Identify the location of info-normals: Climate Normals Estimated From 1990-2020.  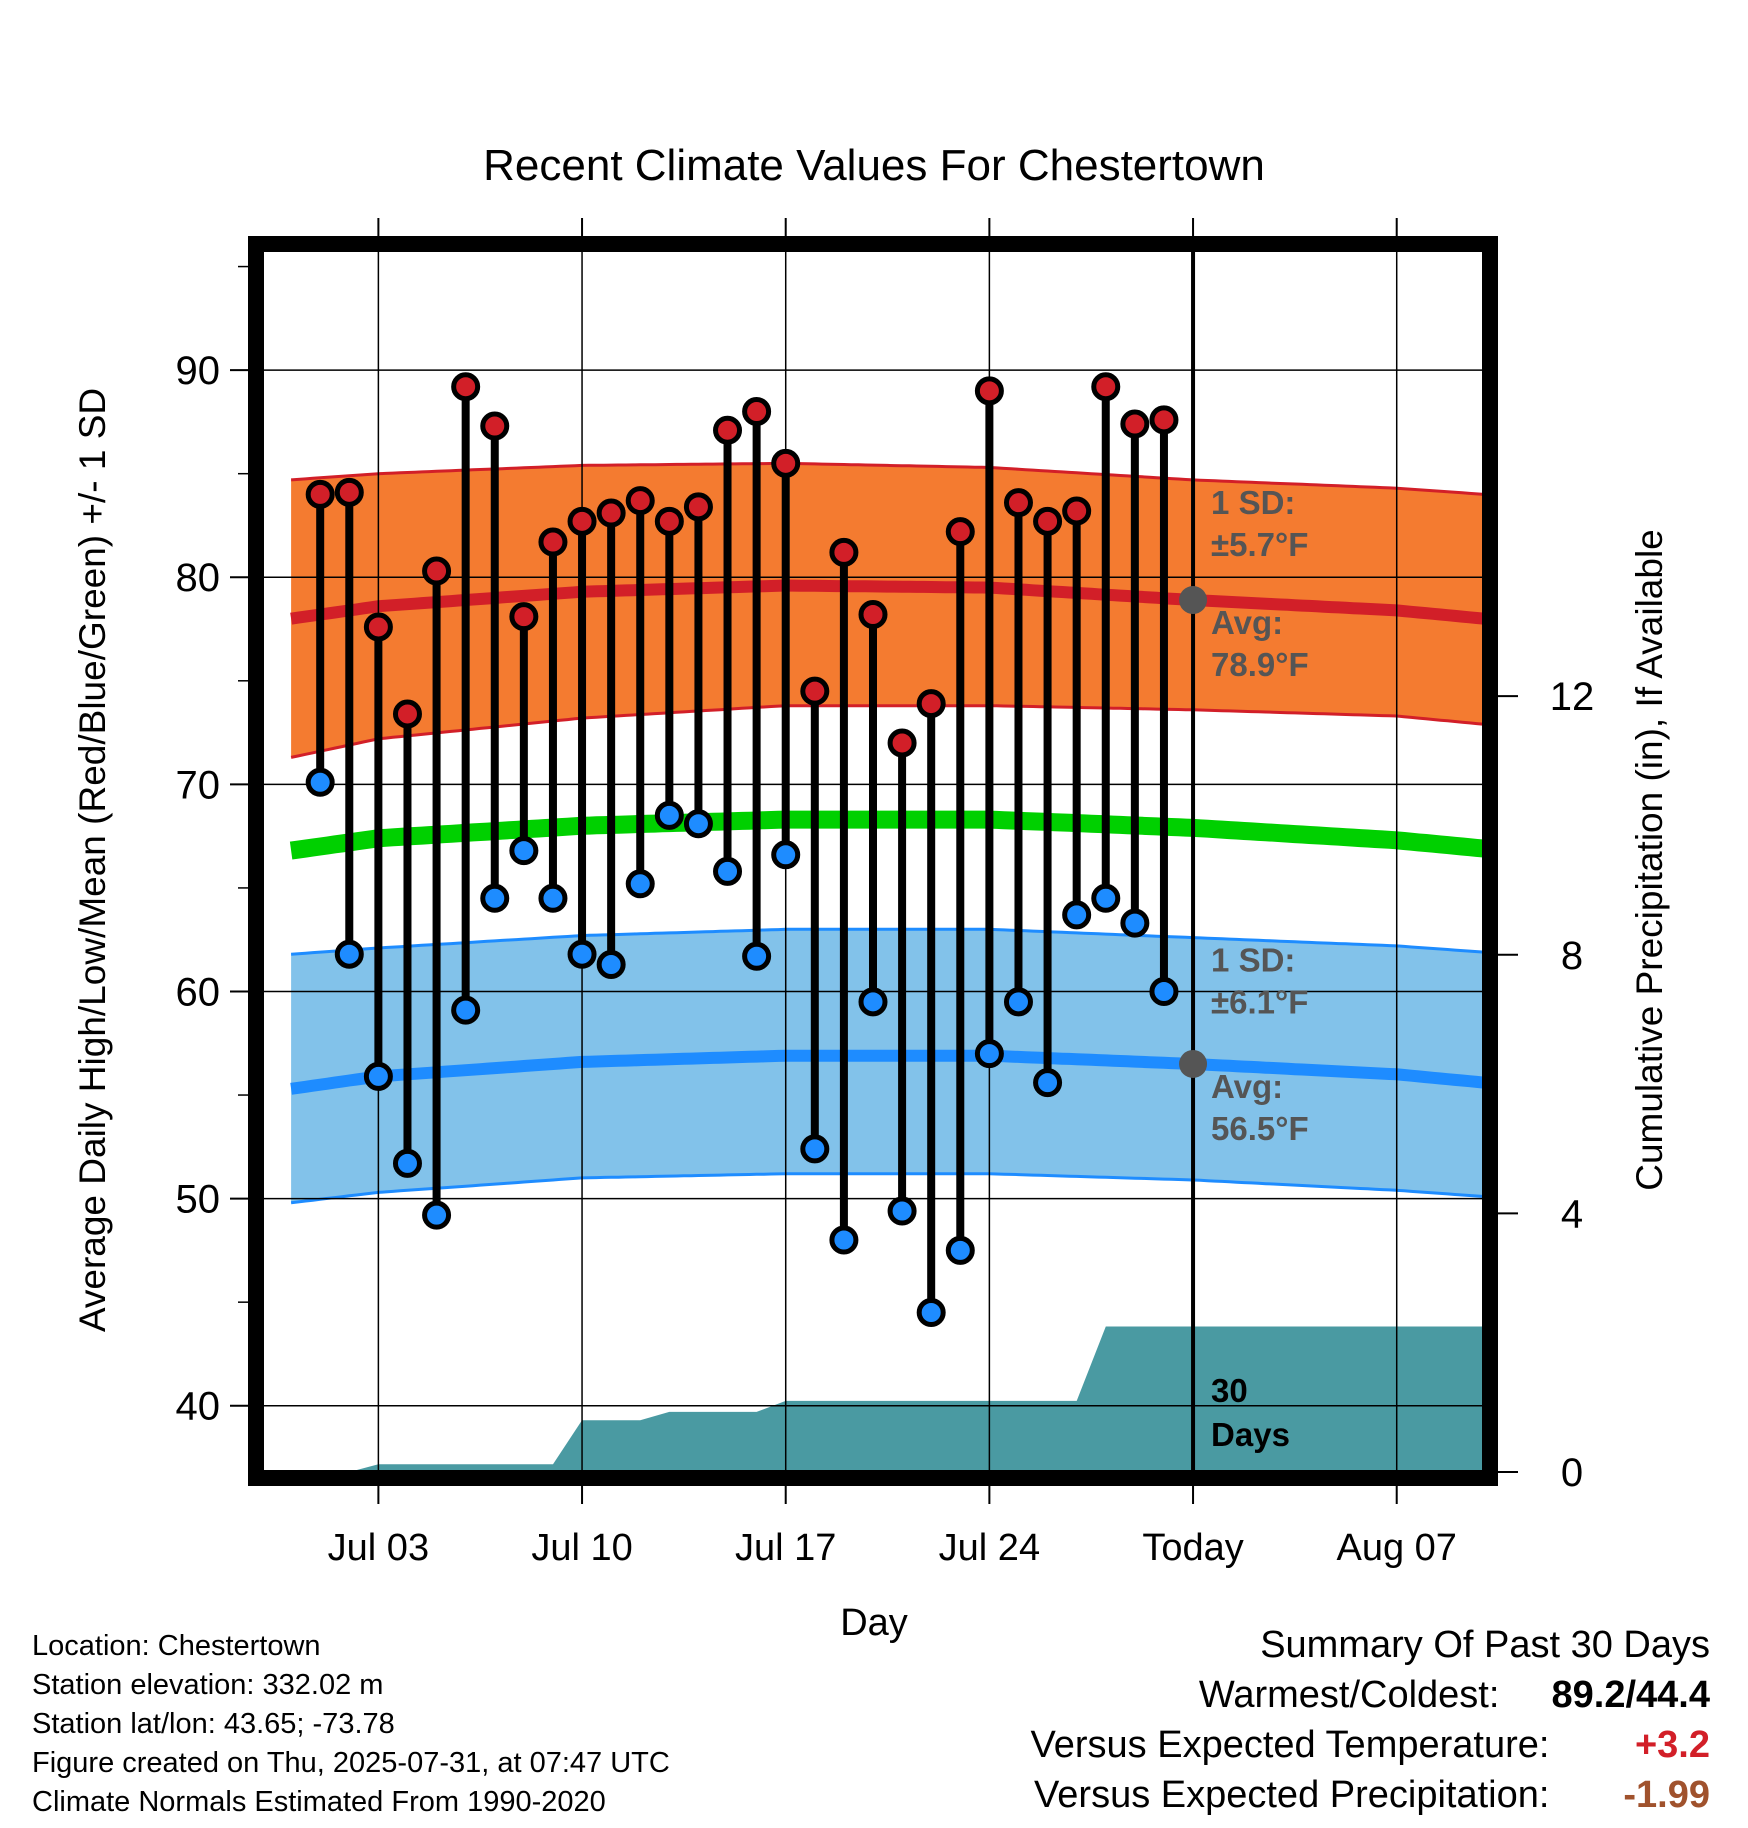
(319, 1802).